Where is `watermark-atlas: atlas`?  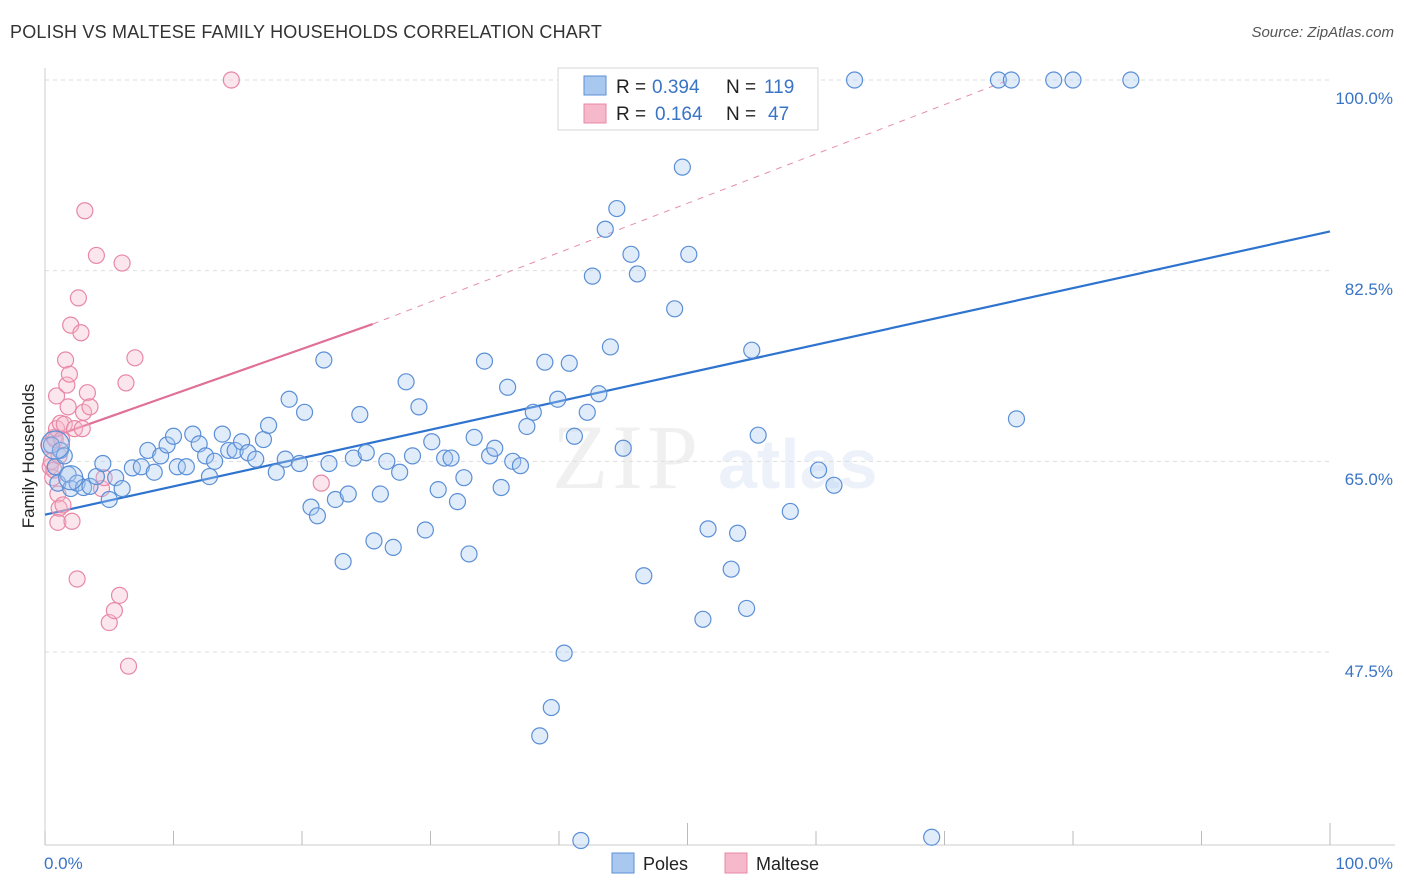 watermark-atlas: atlas is located at coordinates (798, 464).